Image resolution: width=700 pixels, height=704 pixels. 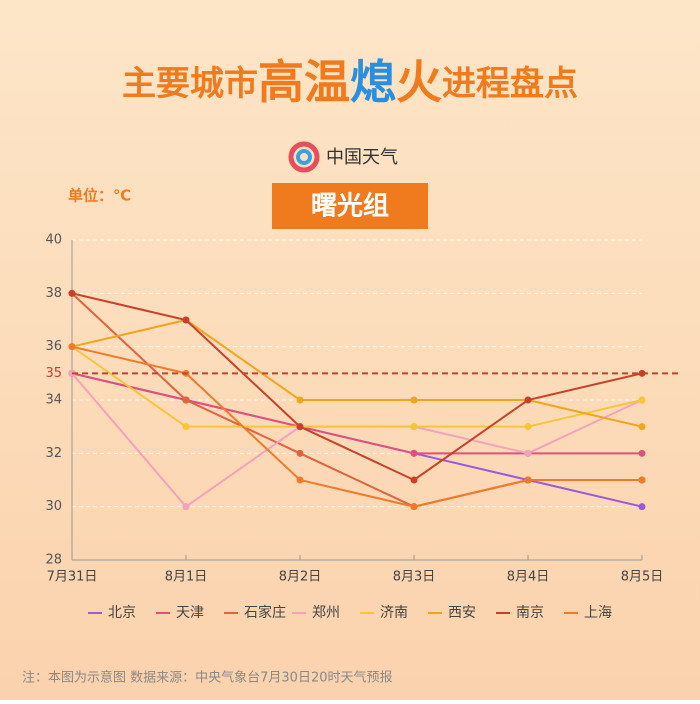 What do you see at coordinates (207, 678) in the screenshot?
I see `note: 注：本图为示意图 数据来源：中央气象台7月30日20时天气预报` at bounding box center [207, 678].